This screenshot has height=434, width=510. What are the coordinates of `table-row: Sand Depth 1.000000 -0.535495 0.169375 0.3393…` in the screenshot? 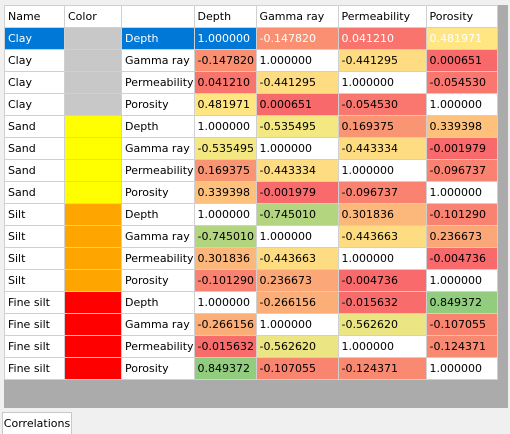 It's located at (251, 126).